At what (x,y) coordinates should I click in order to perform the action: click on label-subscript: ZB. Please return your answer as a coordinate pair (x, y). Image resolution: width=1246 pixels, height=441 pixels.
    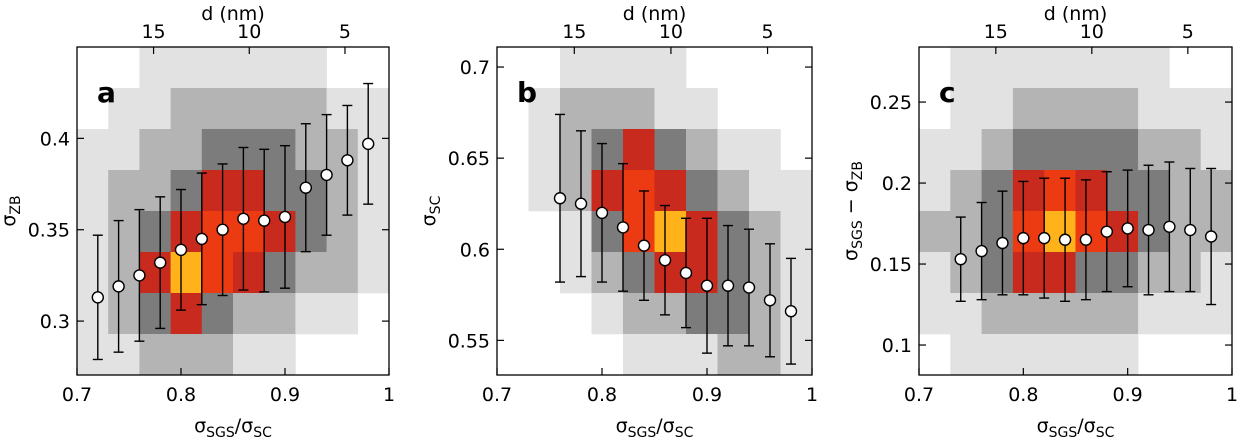
    Looking at the image, I should click on (858, 170).